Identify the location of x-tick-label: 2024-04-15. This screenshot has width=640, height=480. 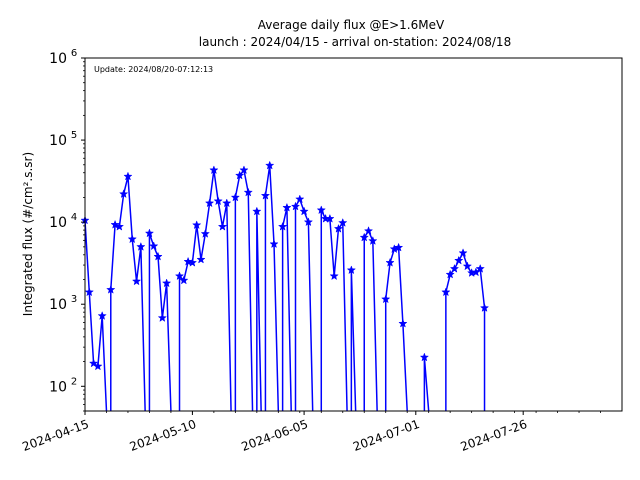
(55, 435).